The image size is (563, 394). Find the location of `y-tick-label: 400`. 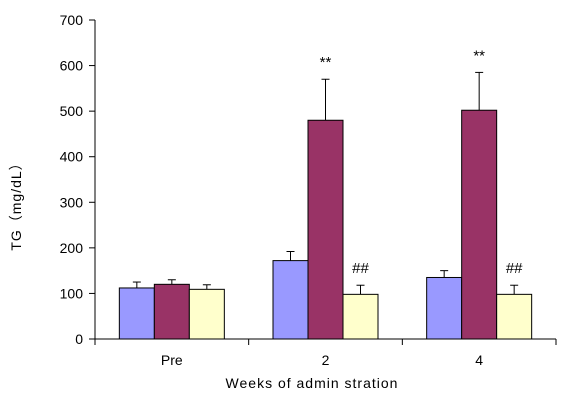

y-tick-label: 400 is located at coordinates (72, 157).